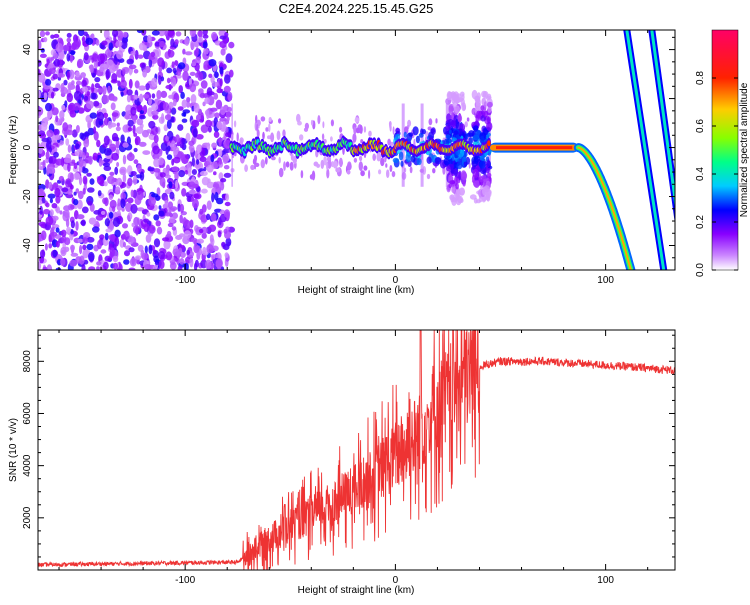 The image size is (750, 605). I want to click on colorbar-tick-label: 0.4, so click(700, 174).